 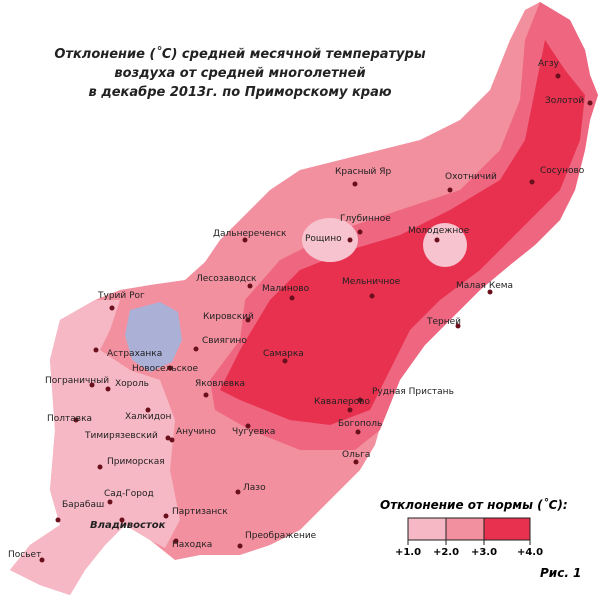 What do you see at coordinates (153, 337) in the screenshot?
I see `lake-khanka` at bounding box center [153, 337].